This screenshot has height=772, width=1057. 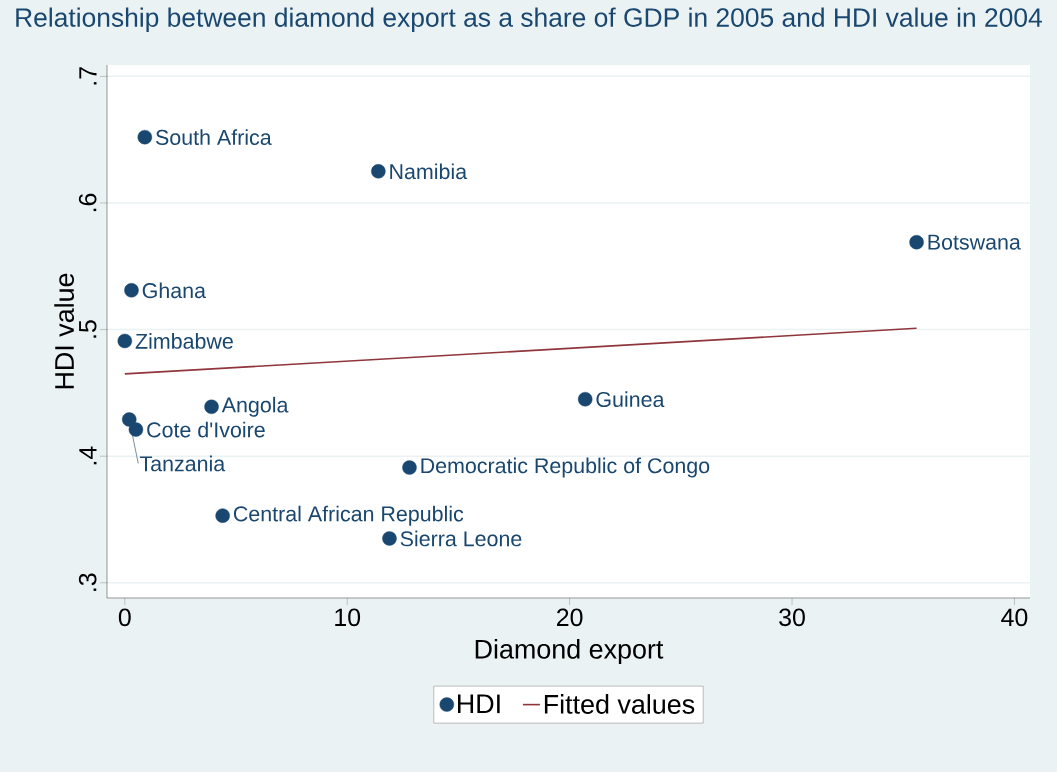 I want to click on annotation: Cote d'Ivoire, so click(x=206, y=429).